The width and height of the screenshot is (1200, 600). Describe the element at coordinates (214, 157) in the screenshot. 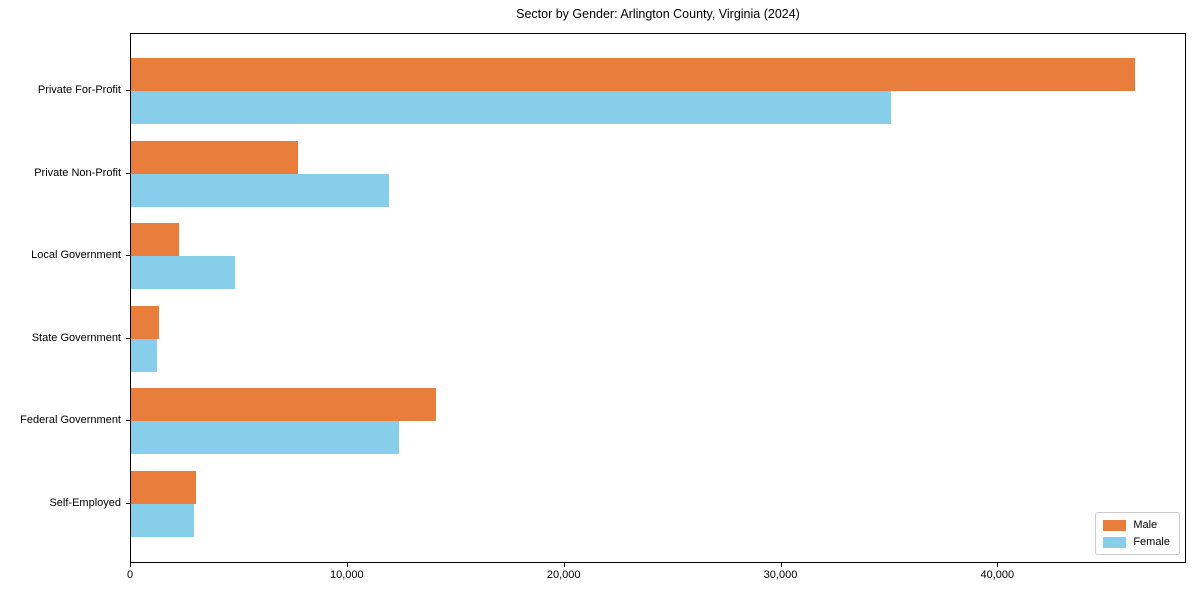

I see `bar-male-private-non-profit` at that location.